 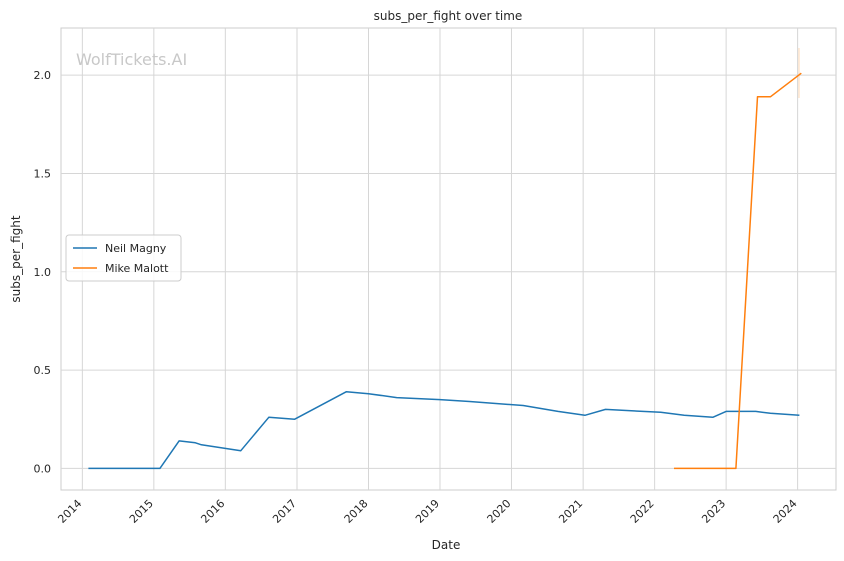 What do you see at coordinates (448, 16) in the screenshot?
I see `chart-title: subs_per_fight over time` at bounding box center [448, 16].